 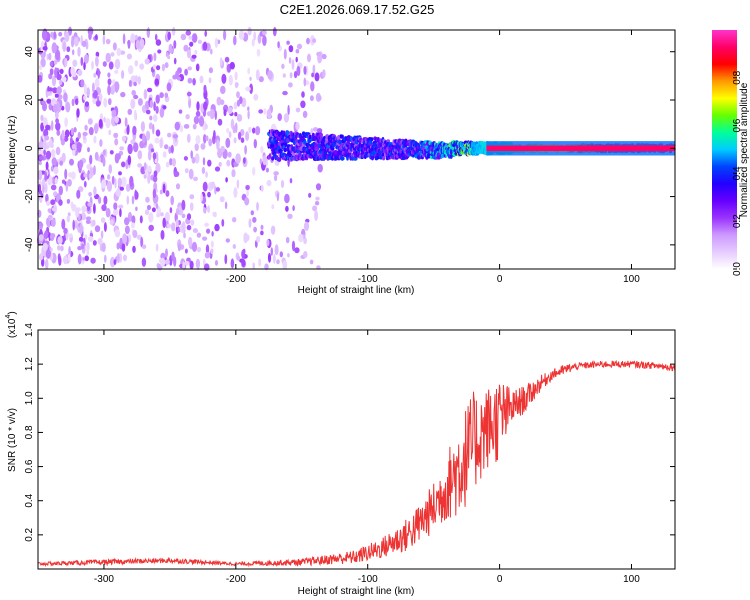 I want to click on colorbar-tick-label: 0.0, so click(x=737, y=269).